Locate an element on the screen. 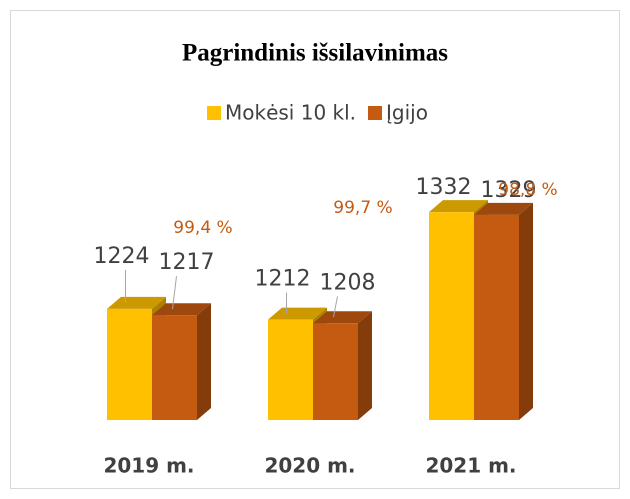  legend-label: Įgijo is located at coordinates (407, 113).